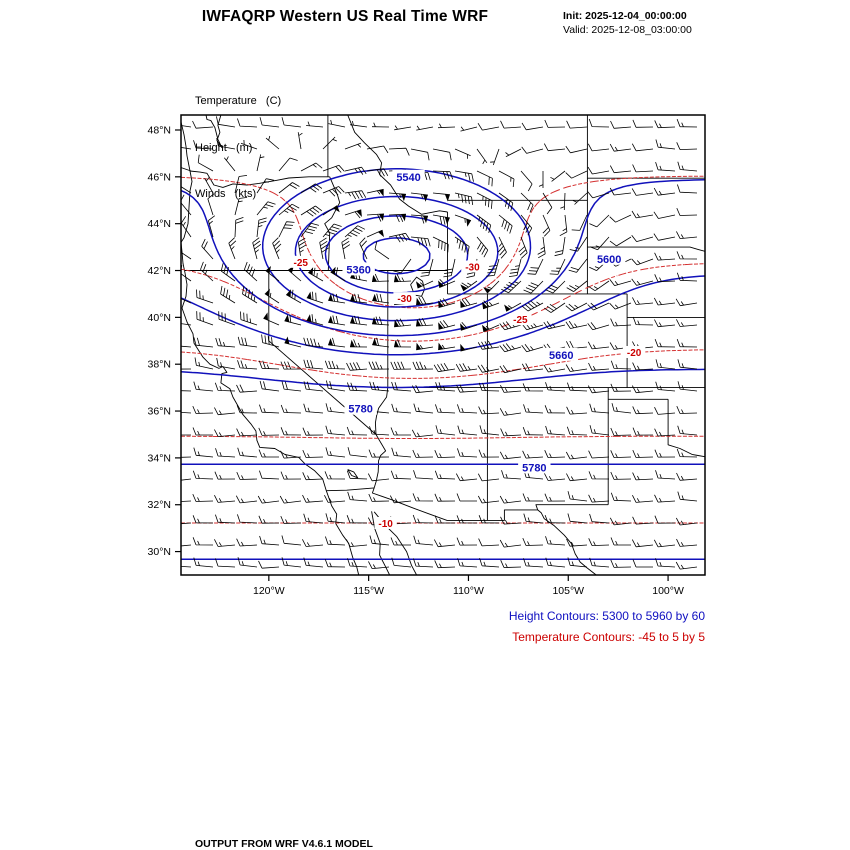  Describe the element at coordinates (572, 507) in the screenshot. I see `map-border-nm-tx-south` at that location.